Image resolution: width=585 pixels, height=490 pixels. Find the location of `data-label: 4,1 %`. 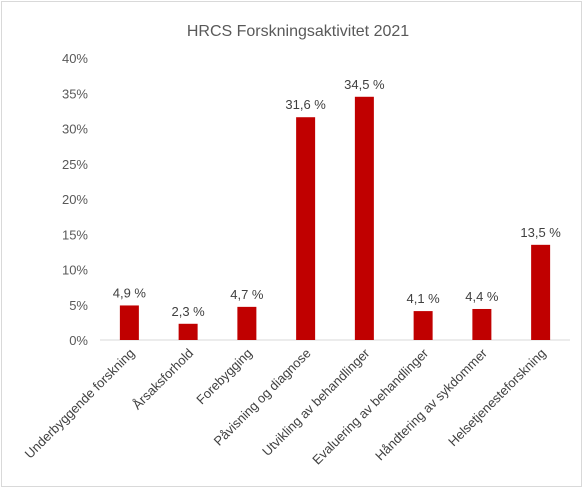

data-label: 4,1 % is located at coordinates (424, 298).